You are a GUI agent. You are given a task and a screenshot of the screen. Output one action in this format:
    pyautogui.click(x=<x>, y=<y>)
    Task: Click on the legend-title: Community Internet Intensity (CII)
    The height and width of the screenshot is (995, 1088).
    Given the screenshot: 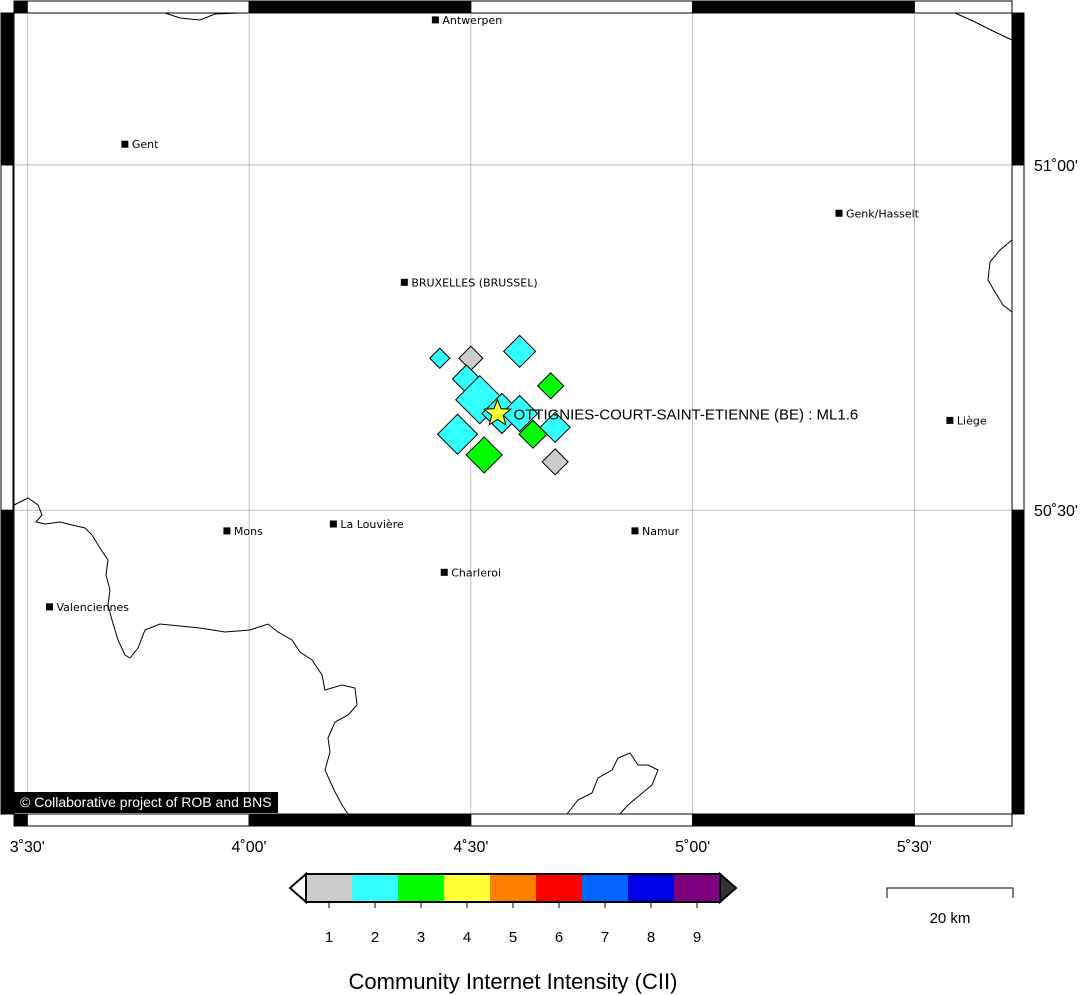 What is the action you would take?
    pyautogui.click(x=513, y=981)
    